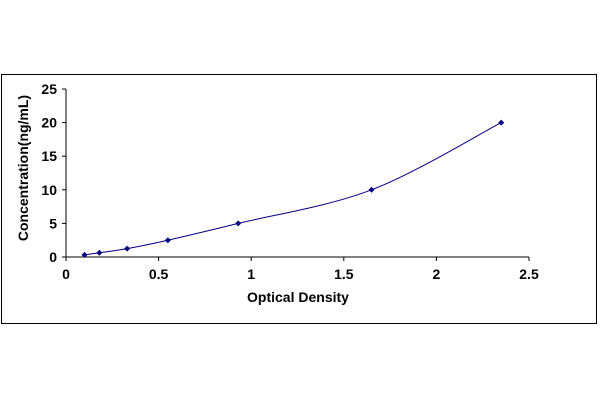  What do you see at coordinates (529, 274) in the screenshot?
I see `x-tick-label: 2.5` at bounding box center [529, 274].